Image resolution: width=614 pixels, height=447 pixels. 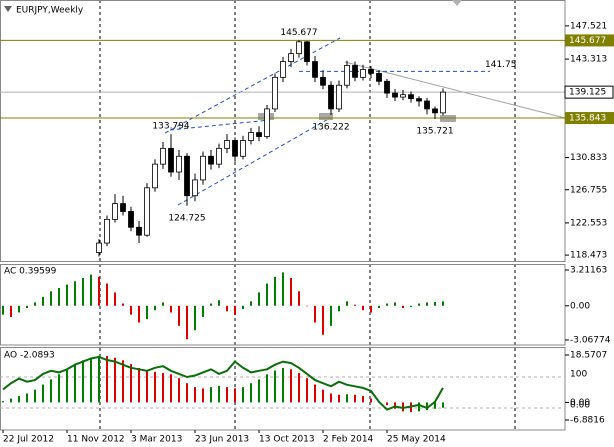 What do you see at coordinates (416, 440) in the screenshot?
I see `x-tick-label: 25 May 2014` at bounding box center [416, 440].